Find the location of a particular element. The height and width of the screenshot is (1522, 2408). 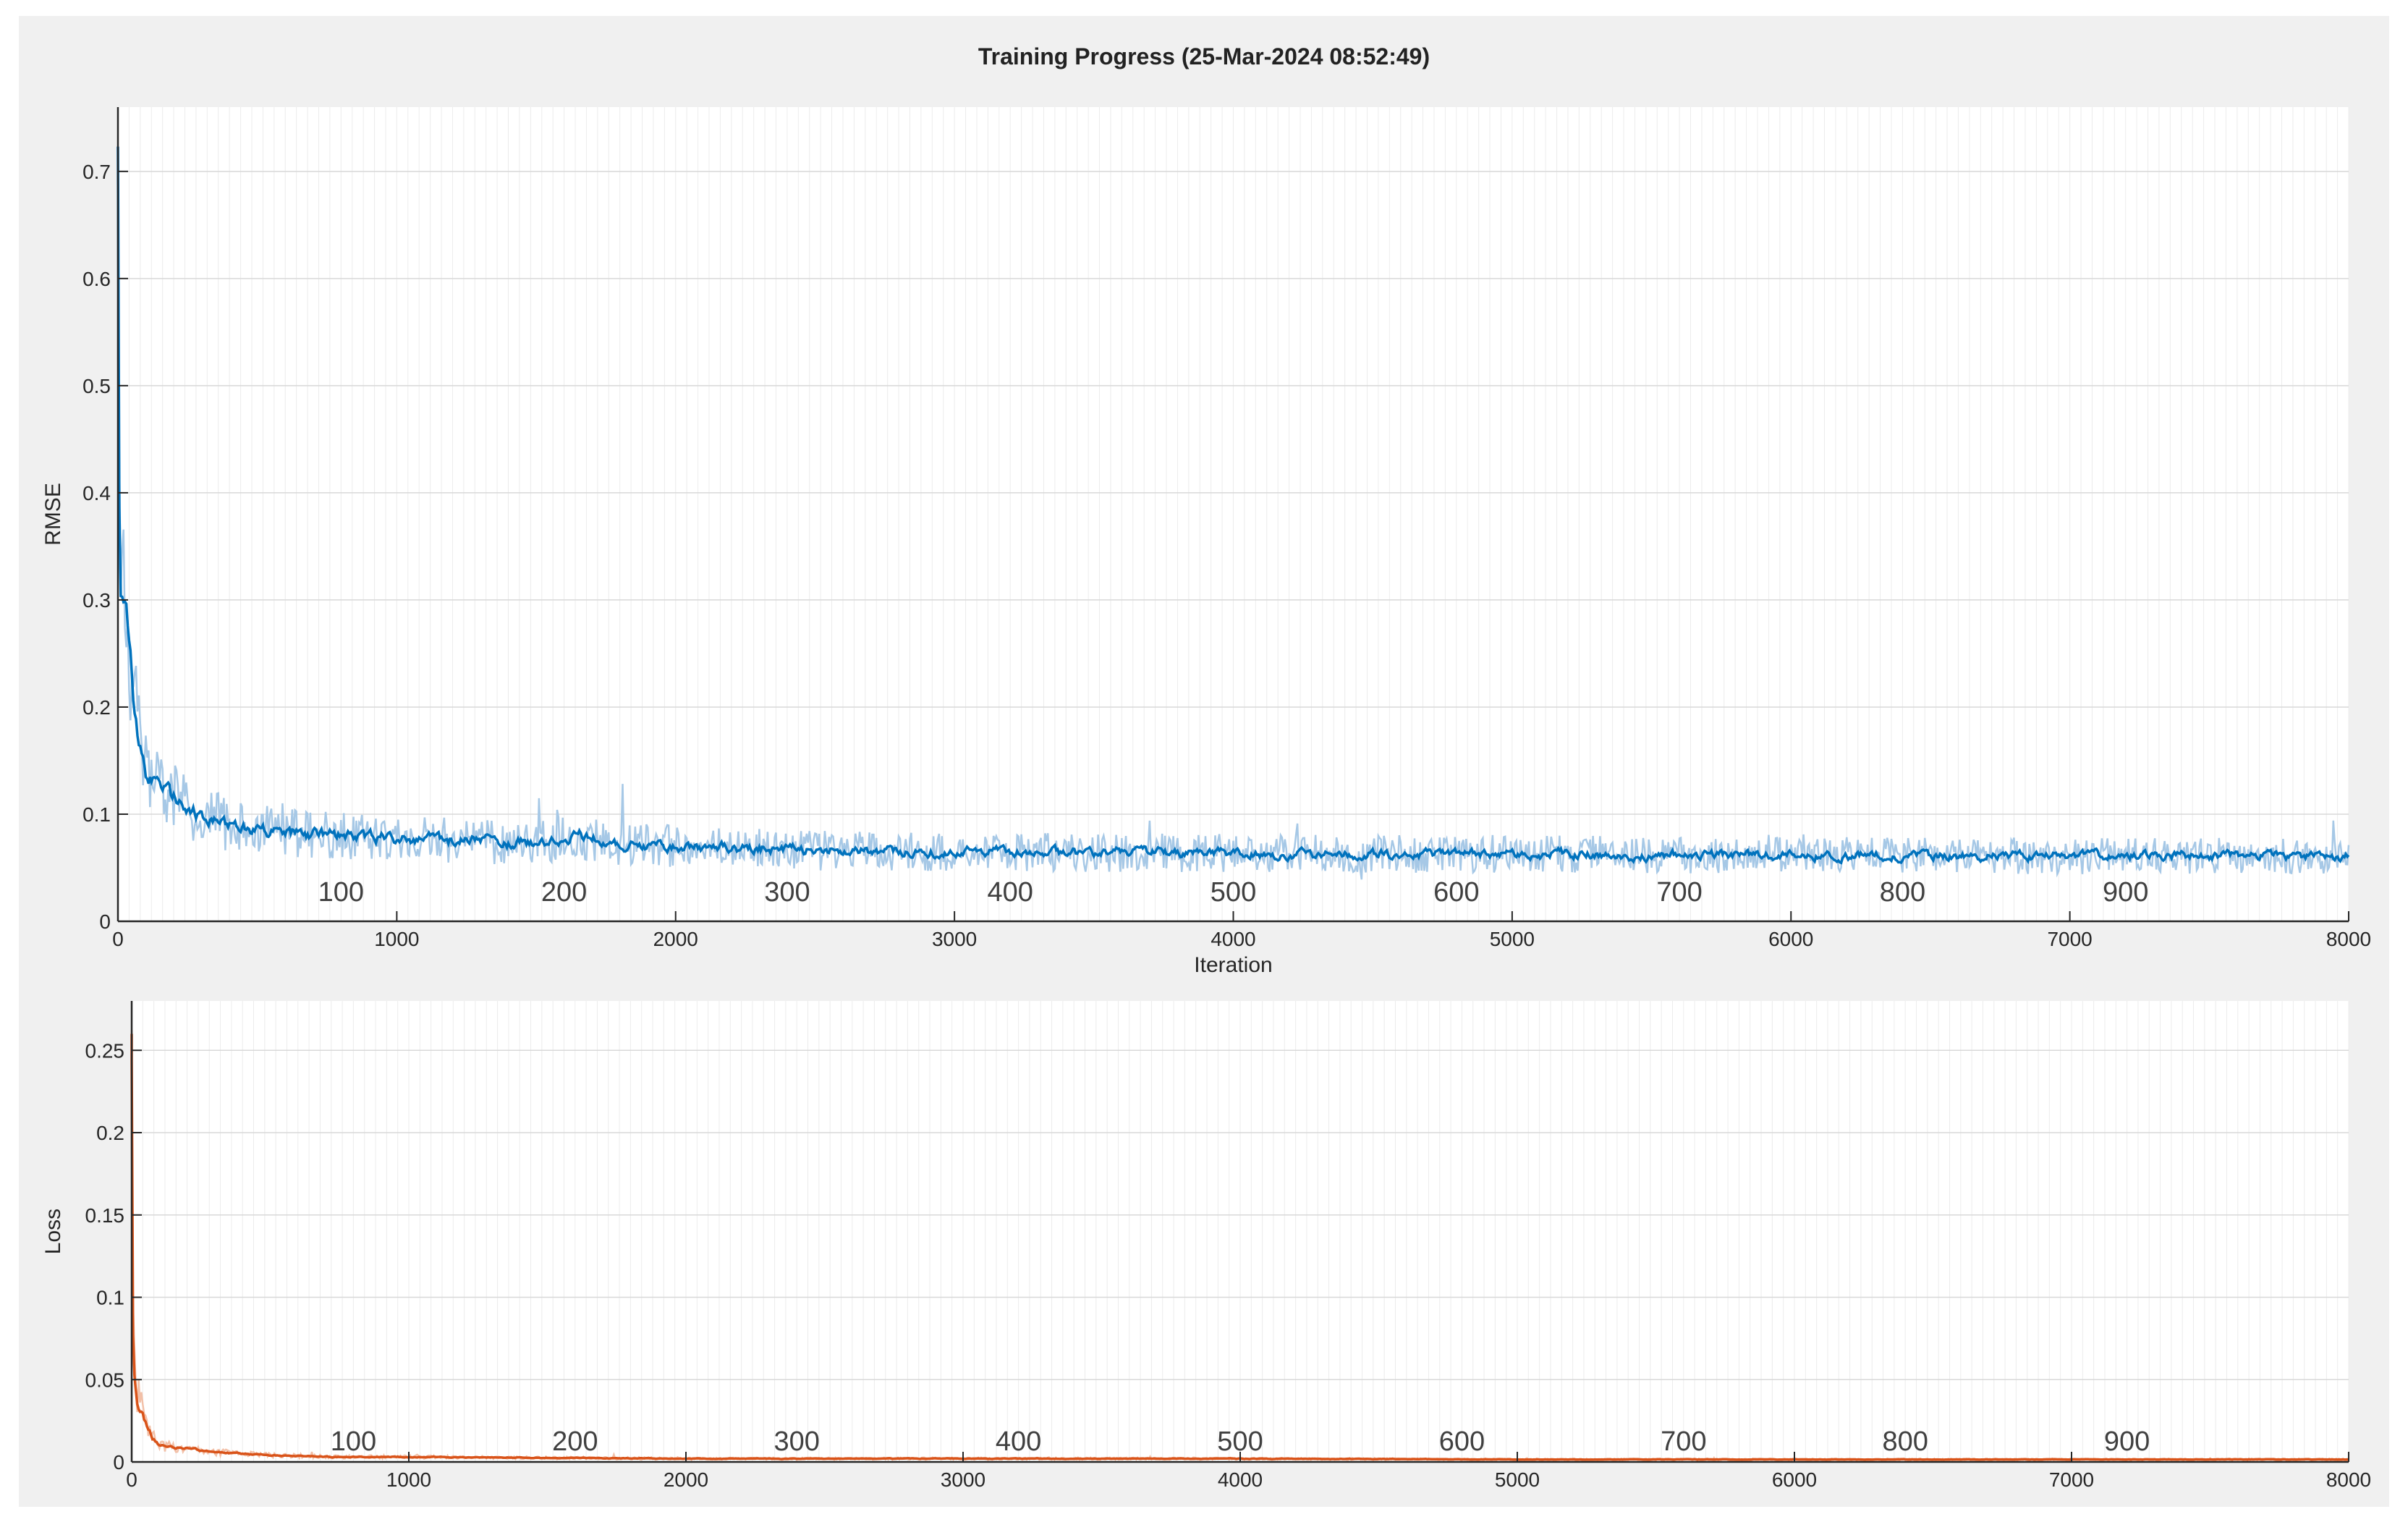

x-axis-label: Iteration is located at coordinates (1233, 965).